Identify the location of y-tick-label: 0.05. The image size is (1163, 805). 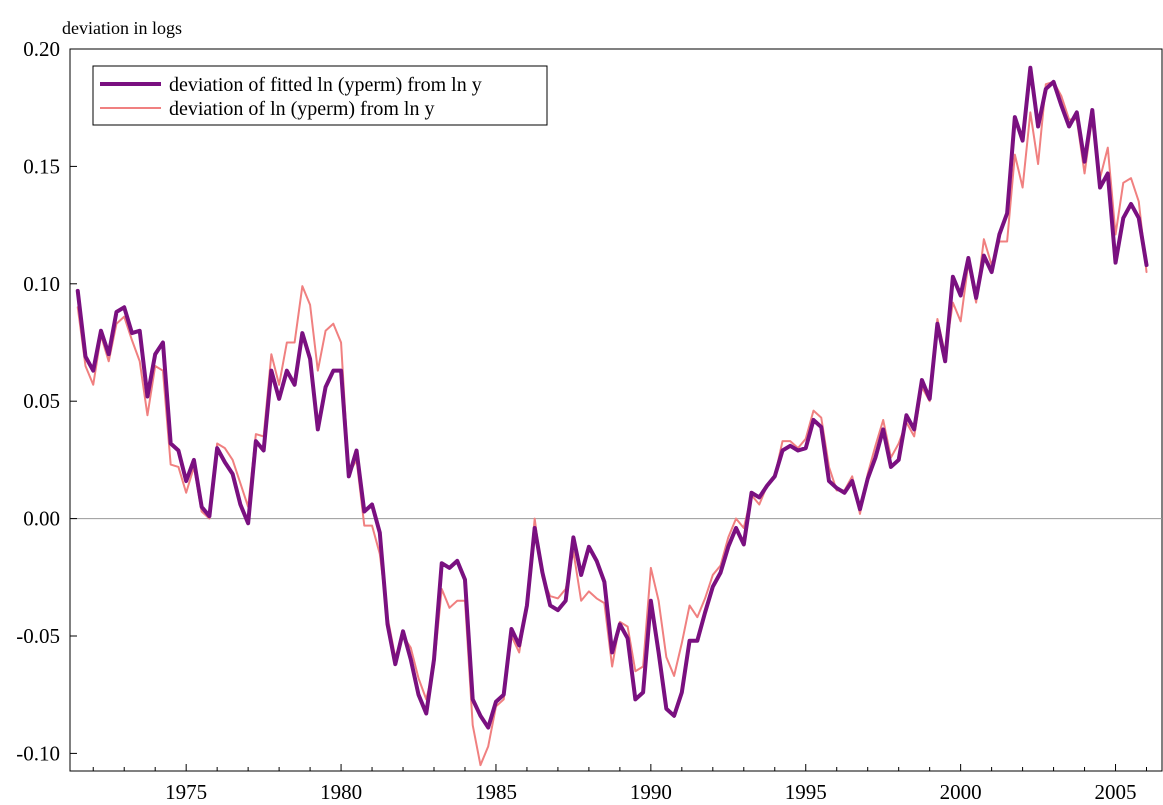
(41, 401).